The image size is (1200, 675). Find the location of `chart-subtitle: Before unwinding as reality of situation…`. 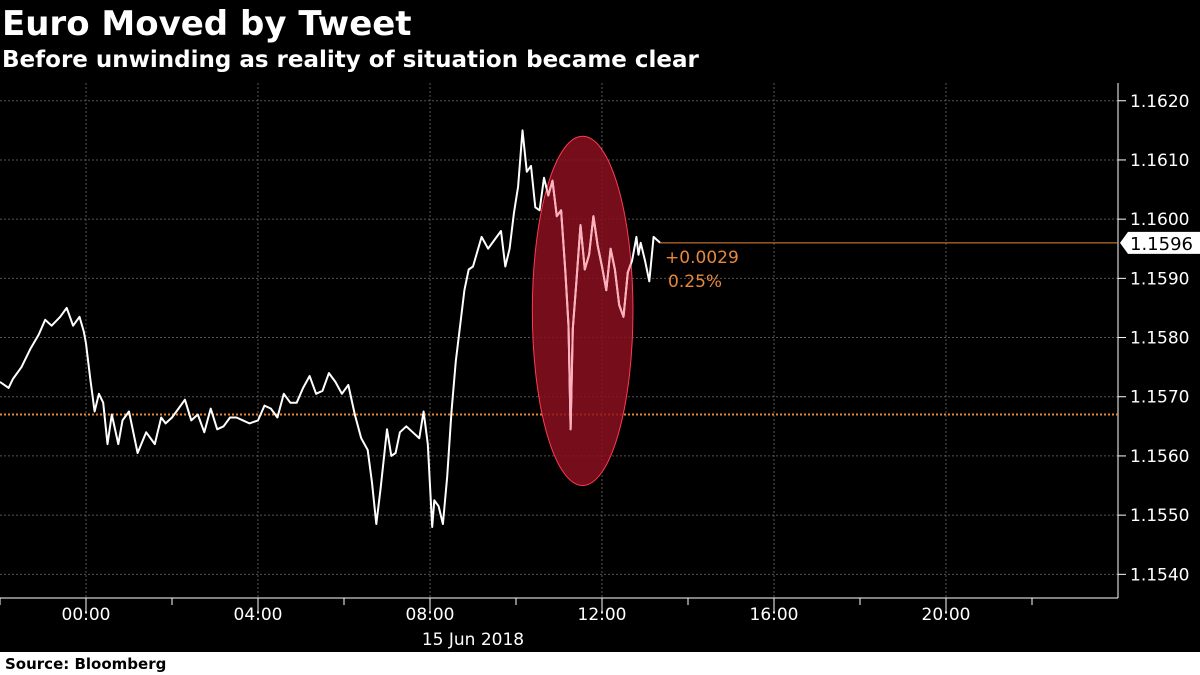

chart-subtitle: Before unwinding as reality of situation… is located at coordinates (350, 60).